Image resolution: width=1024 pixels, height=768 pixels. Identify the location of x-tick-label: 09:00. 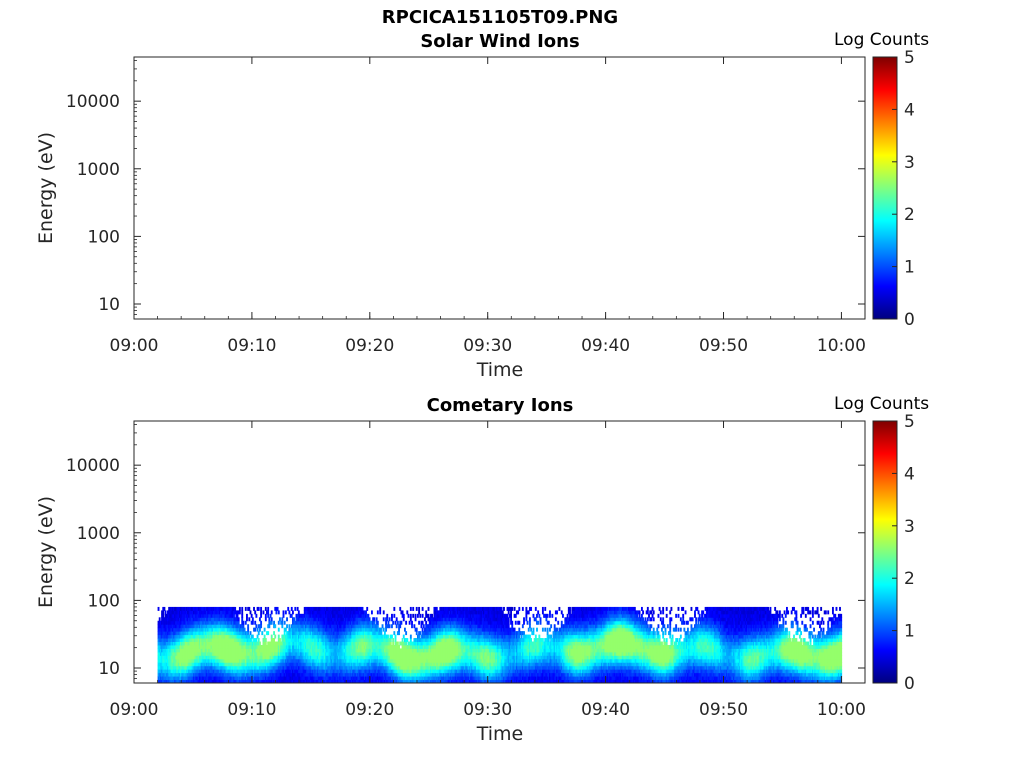
(134, 346).